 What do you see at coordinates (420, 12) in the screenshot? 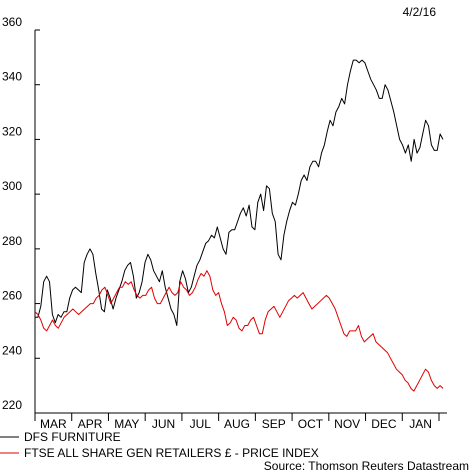
I see `chart-date-label: 4/2/16` at bounding box center [420, 12].